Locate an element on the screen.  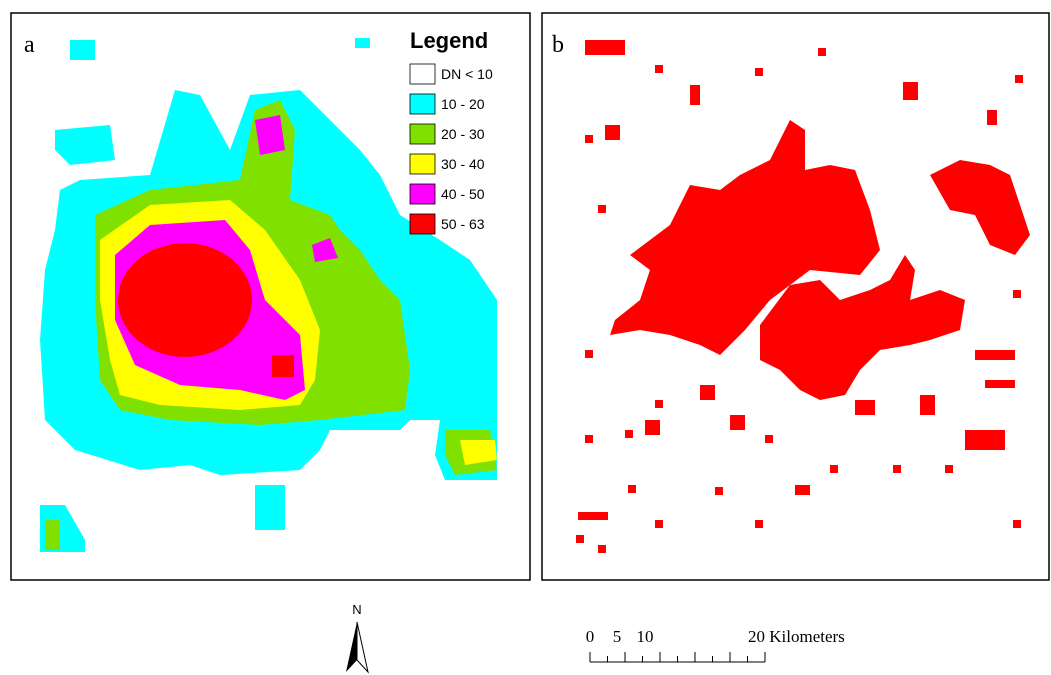
scale-bar: 0 5 10 20 Kilometers is located at coordinates (715, 645).